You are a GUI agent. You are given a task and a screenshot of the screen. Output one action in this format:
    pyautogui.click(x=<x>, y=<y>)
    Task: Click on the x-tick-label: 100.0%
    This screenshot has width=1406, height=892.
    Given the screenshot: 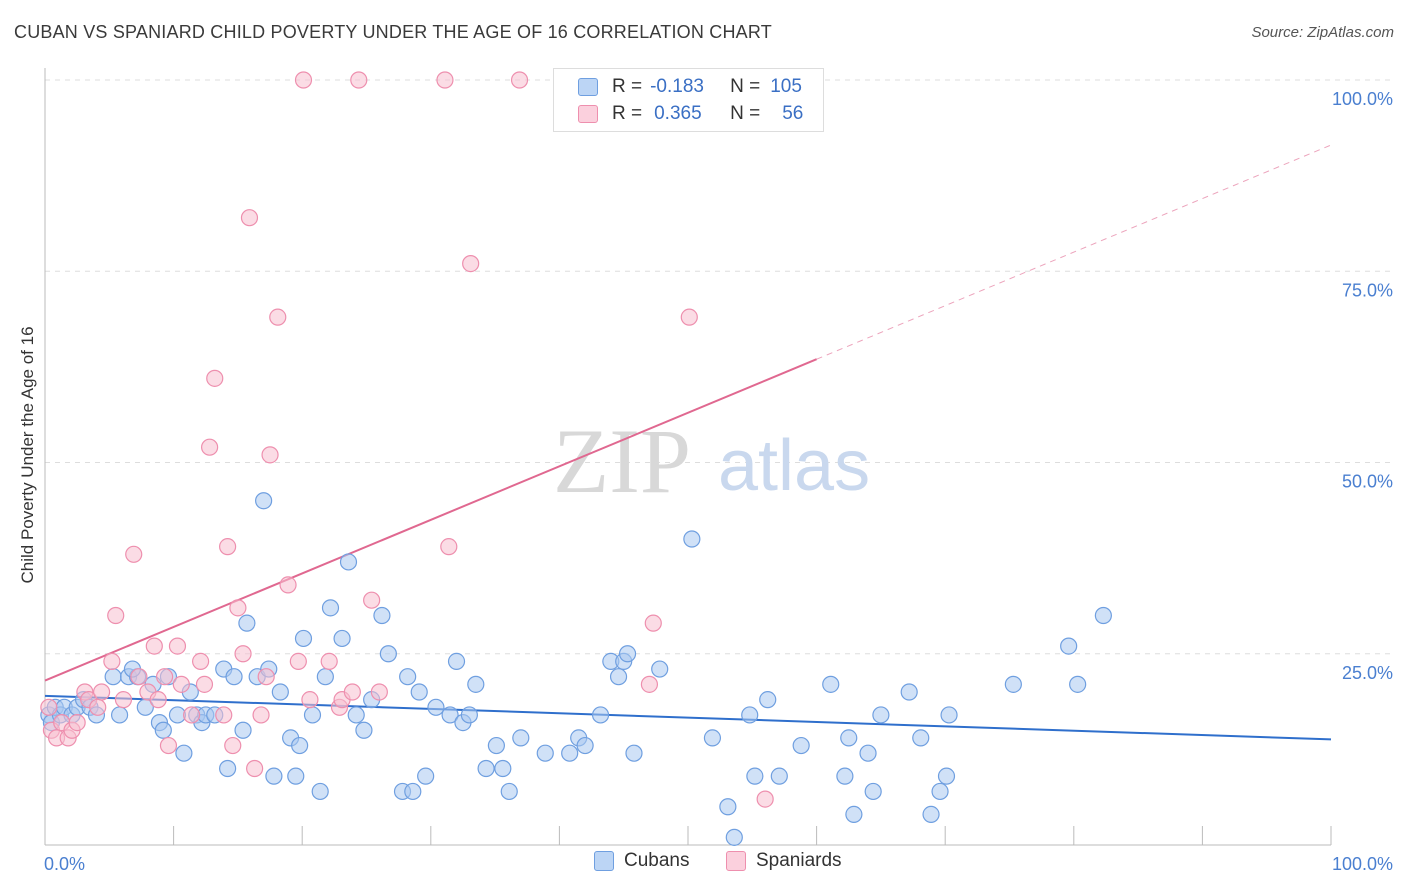 What is the action you would take?
    pyautogui.click(x=1362, y=864)
    